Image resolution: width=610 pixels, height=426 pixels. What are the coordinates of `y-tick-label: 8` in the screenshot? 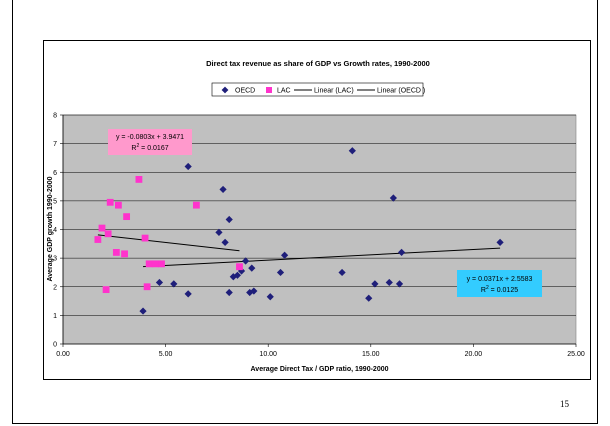 It's located at (55, 116).